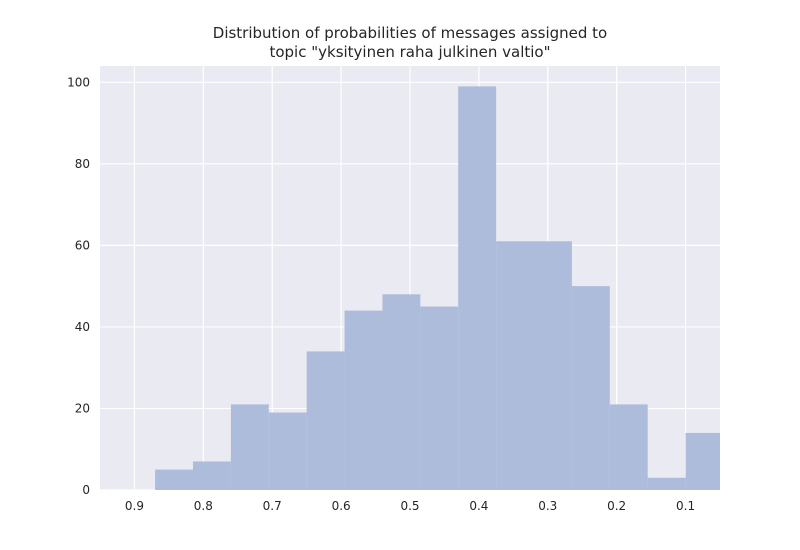 The image size is (800, 550). What do you see at coordinates (134, 506) in the screenshot?
I see `x-tick-label: 0.9` at bounding box center [134, 506].